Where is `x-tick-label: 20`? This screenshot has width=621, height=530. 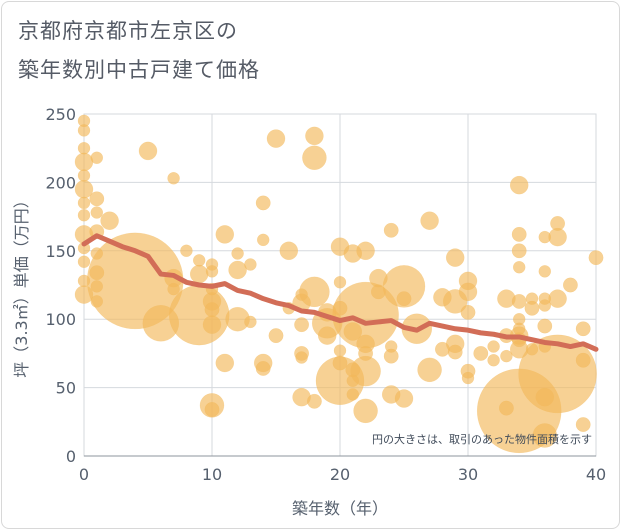
x-tick-label: 20 is located at coordinates (340, 474).